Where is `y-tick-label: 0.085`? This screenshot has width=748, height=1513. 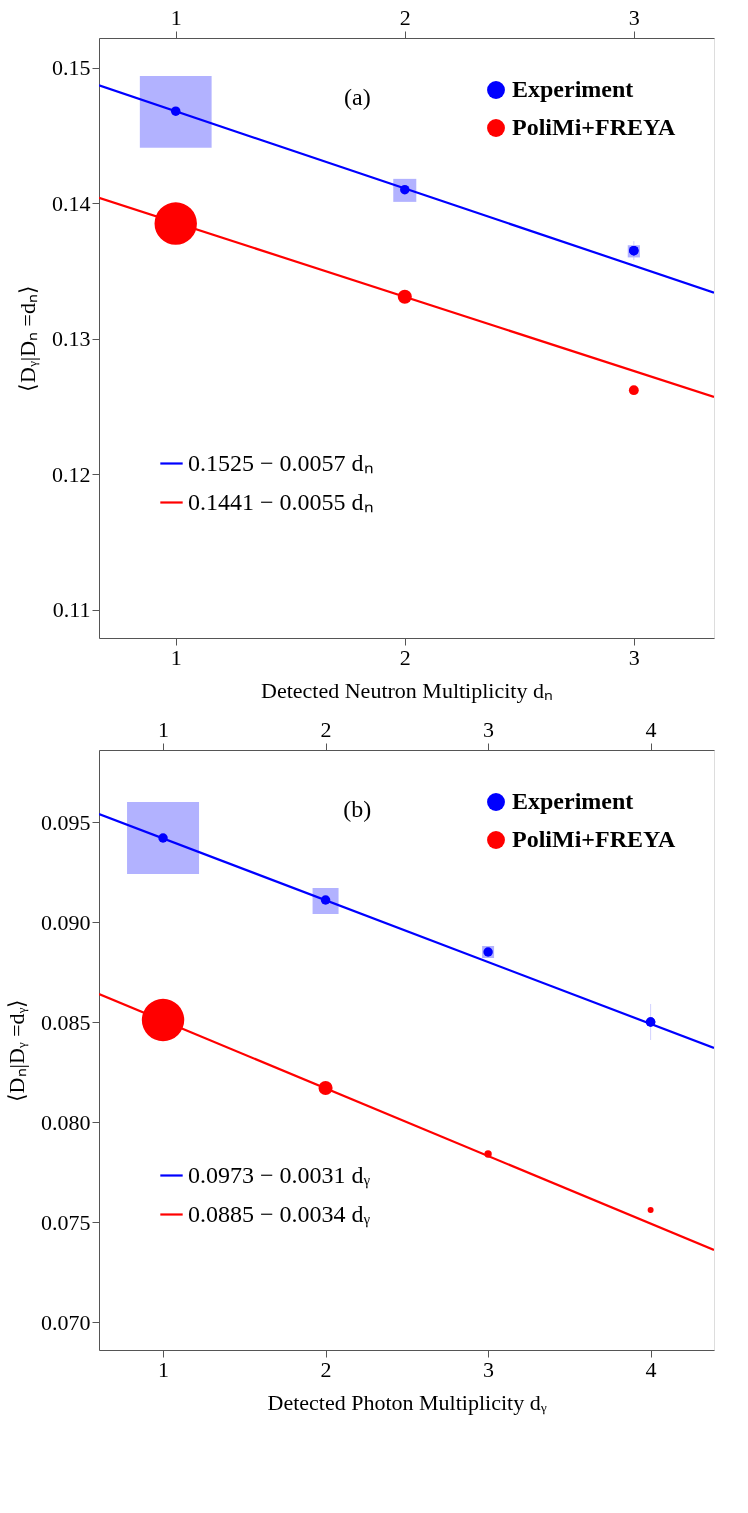 y-tick-label: 0.085 is located at coordinates (66, 1022).